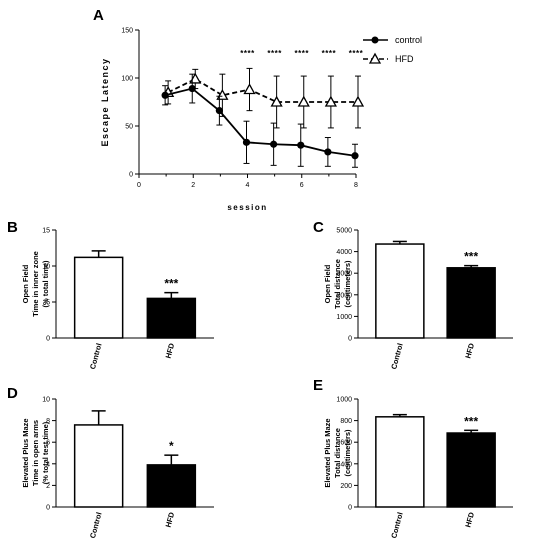 The image size is (550, 550). Describe the element at coordinates (346, 443) in the screenshot. I see `y-tick-label: 600` at that location.